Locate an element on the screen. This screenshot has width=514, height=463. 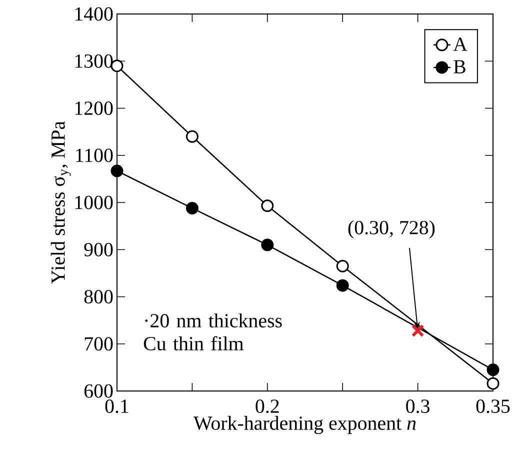
y-tick-label: 600 is located at coordinates (98, 391).